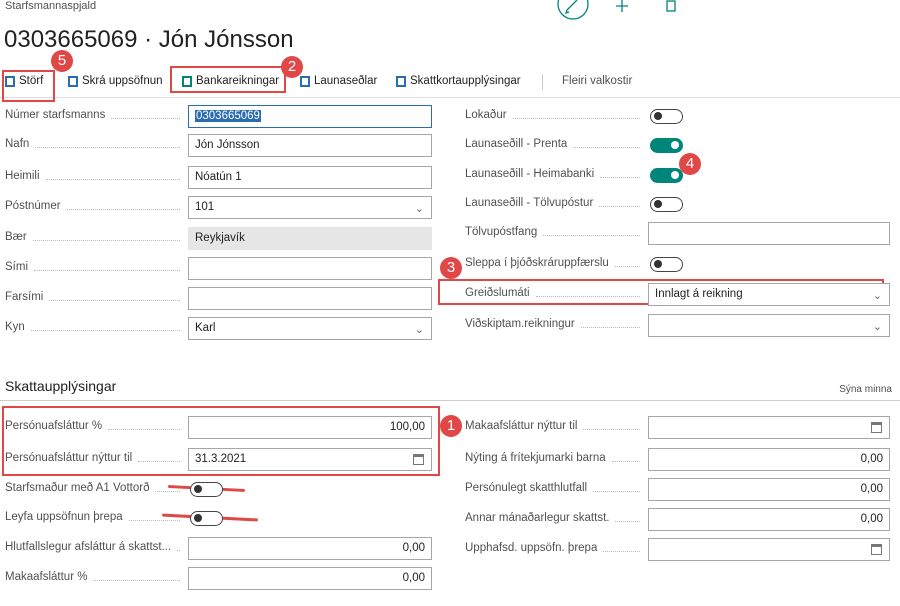 The height and width of the screenshot is (606, 900). I want to click on input: 101 ⌄, so click(310, 207).